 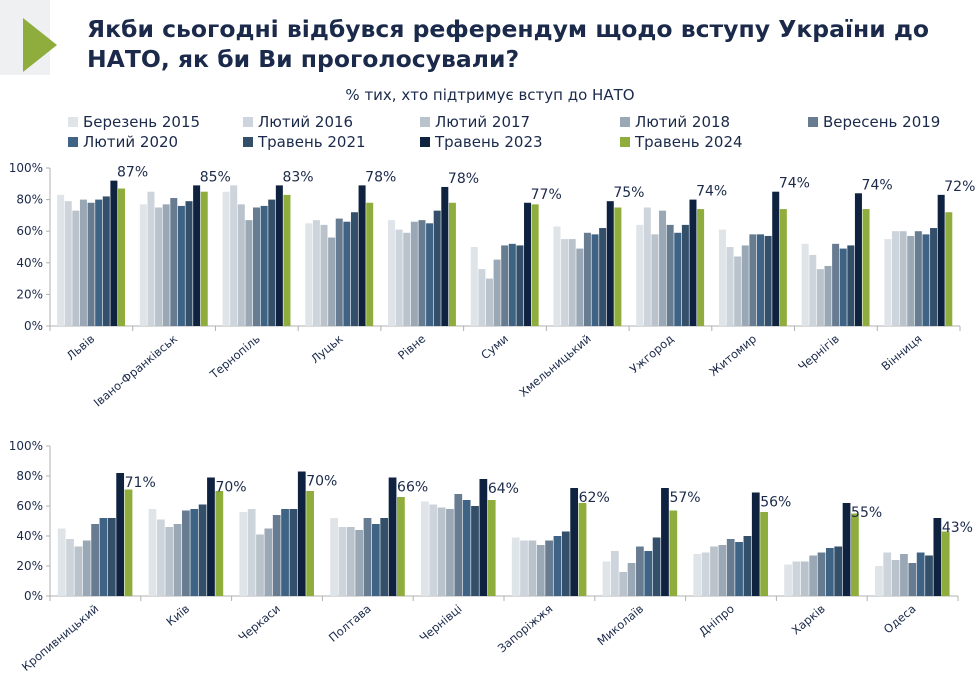 What do you see at coordinates (81, 347) in the screenshot?
I see `category-label: Львів` at bounding box center [81, 347].